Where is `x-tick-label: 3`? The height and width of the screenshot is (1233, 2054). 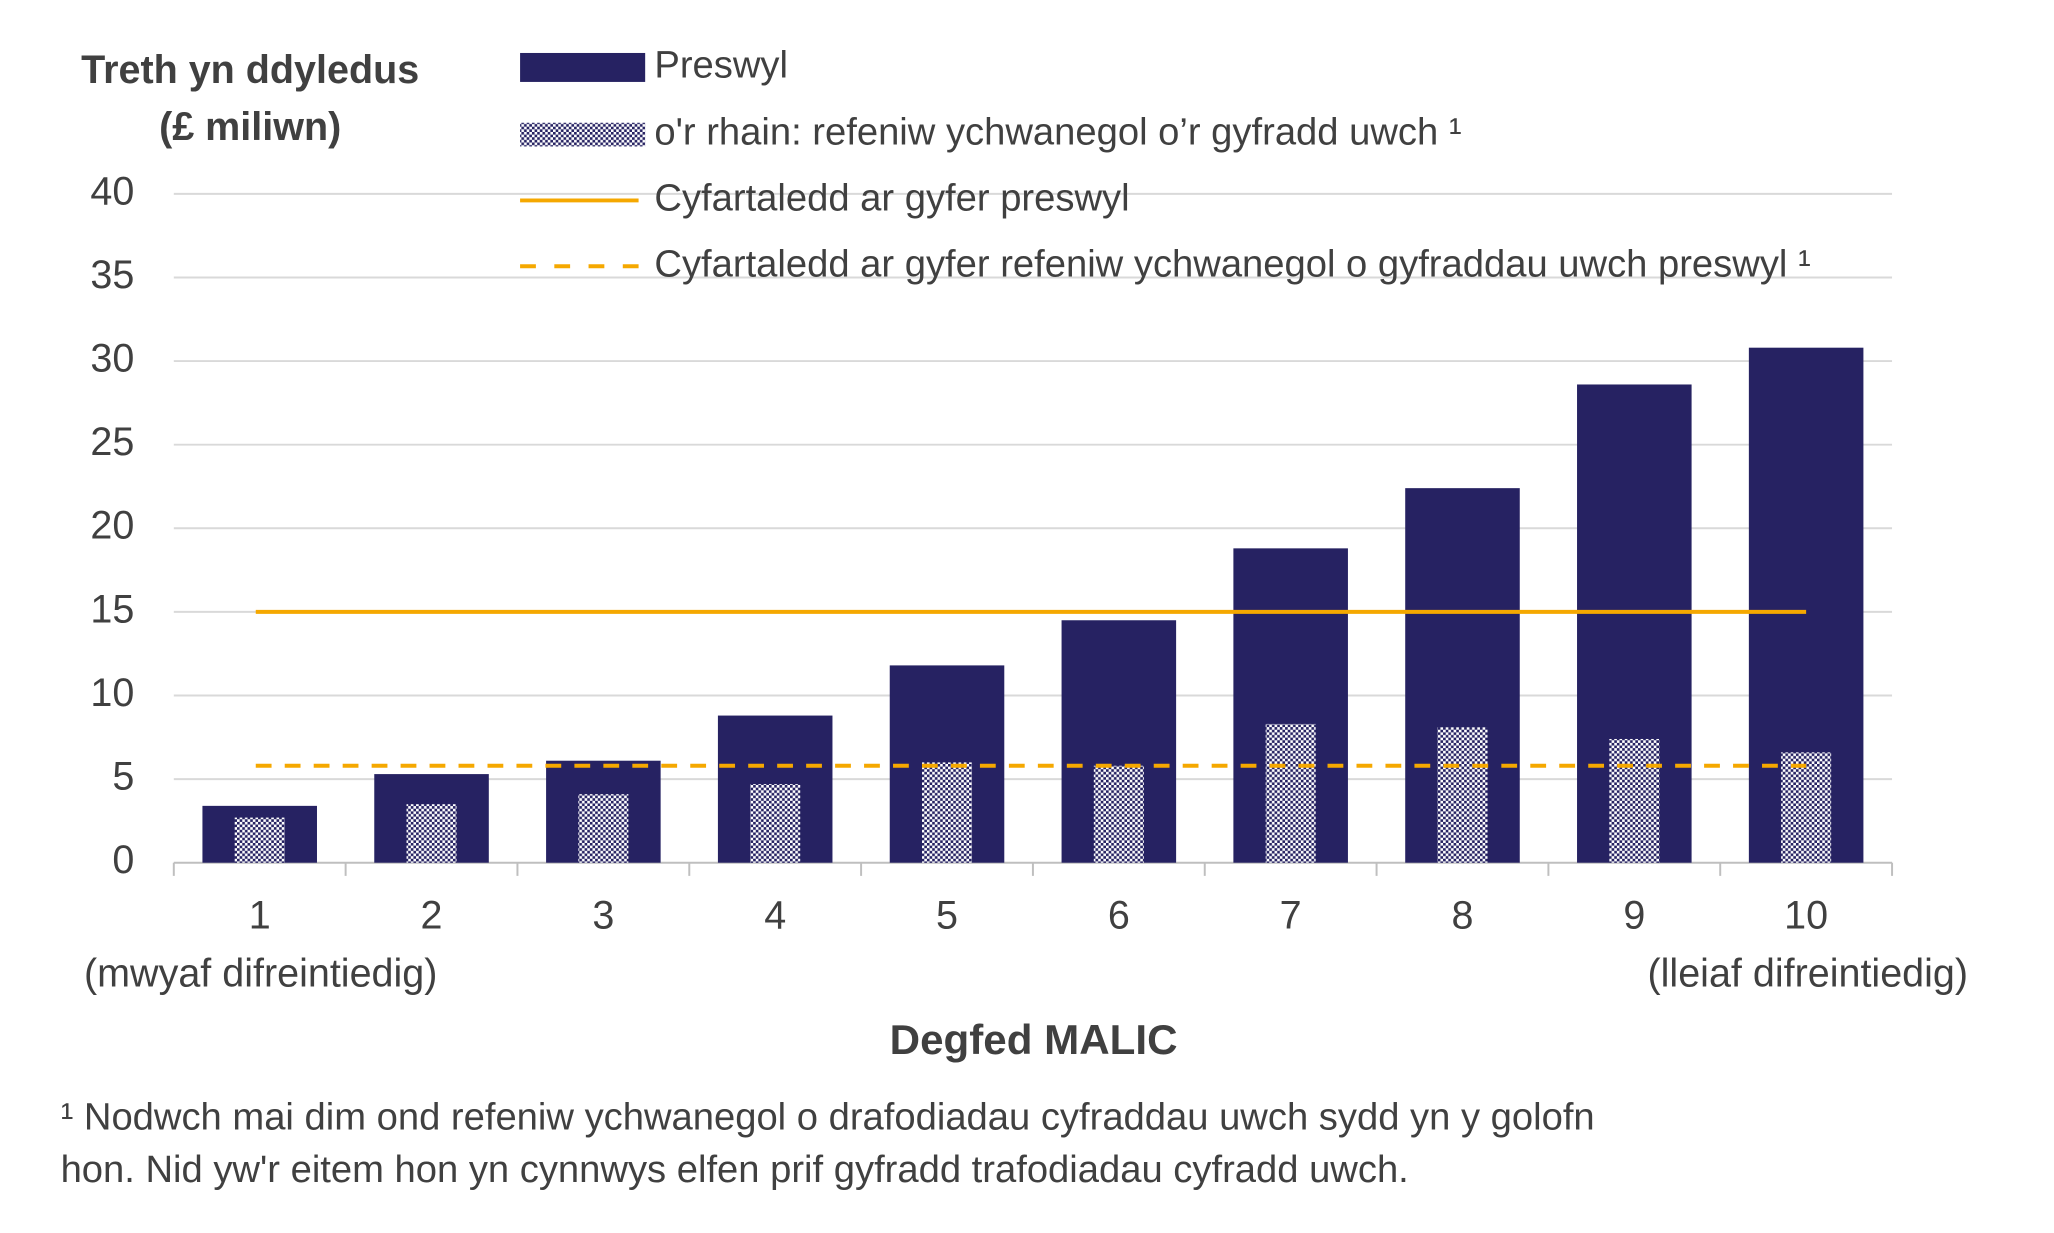
x-tick-label: 3 is located at coordinates (603, 915).